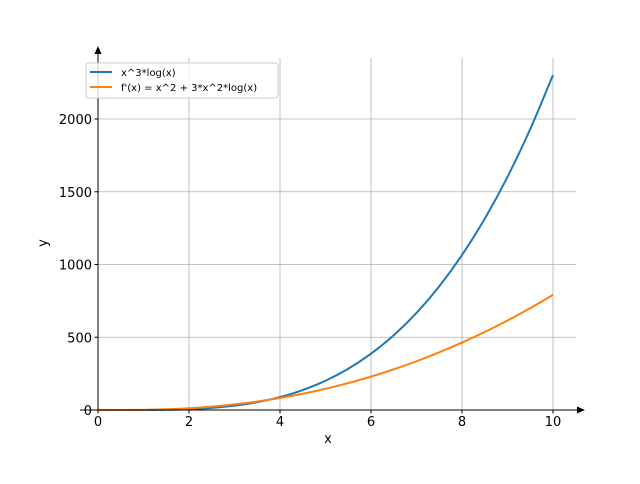 This screenshot has height=484, width=640. Describe the element at coordinates (98, 422) in the screenshot. I see `x-tick-label: 0` at that location.